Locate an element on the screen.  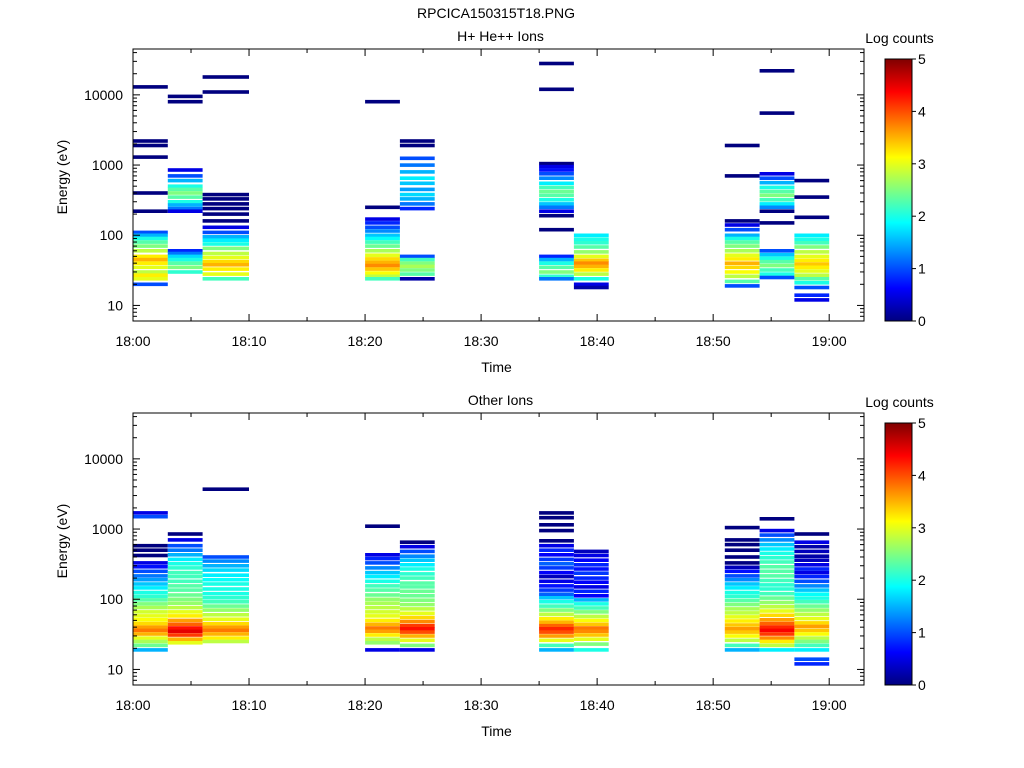
colorbar-tick-label: 1 is located at coordinates (922, 633).